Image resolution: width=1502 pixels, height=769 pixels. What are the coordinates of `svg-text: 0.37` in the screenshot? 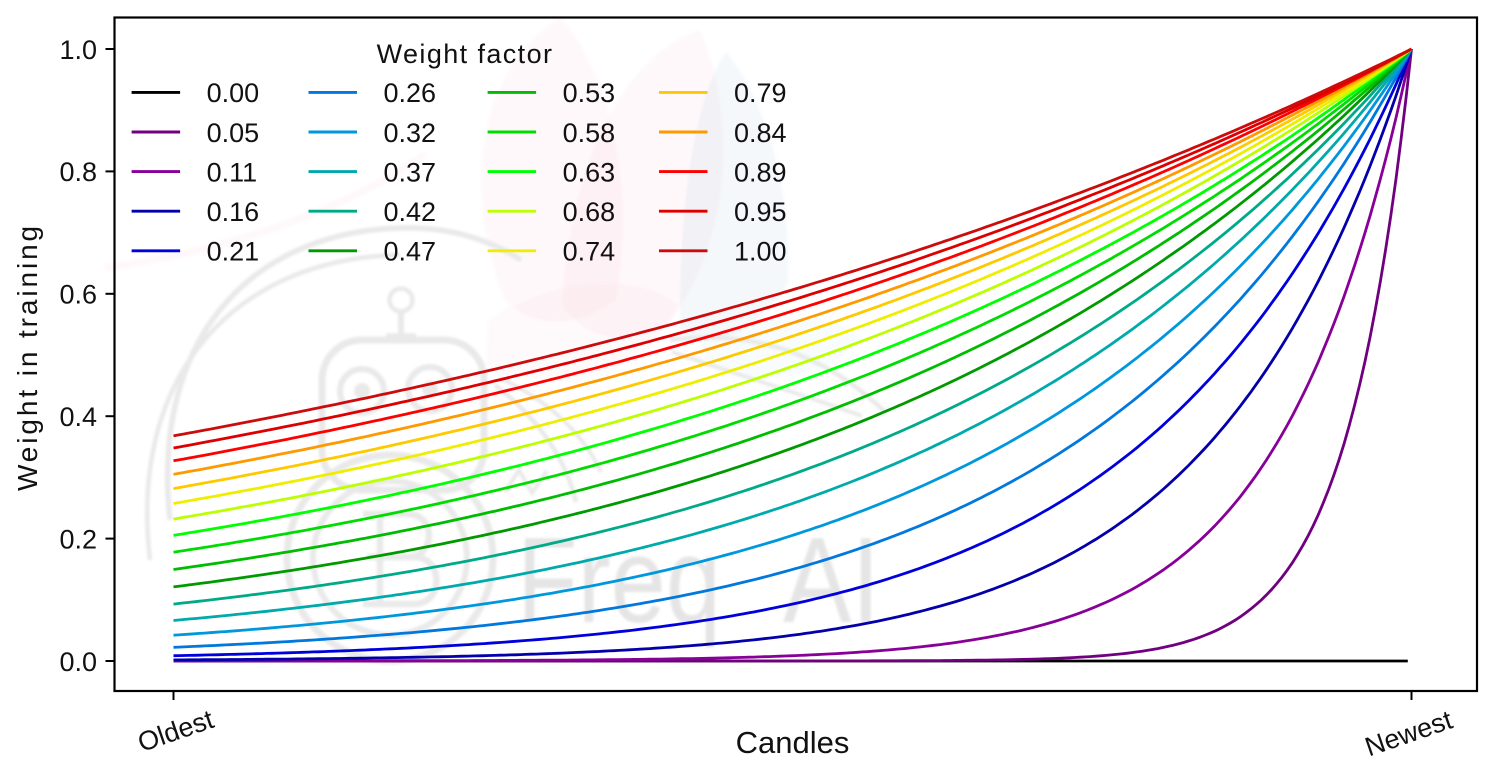 It's located at (410, 173).